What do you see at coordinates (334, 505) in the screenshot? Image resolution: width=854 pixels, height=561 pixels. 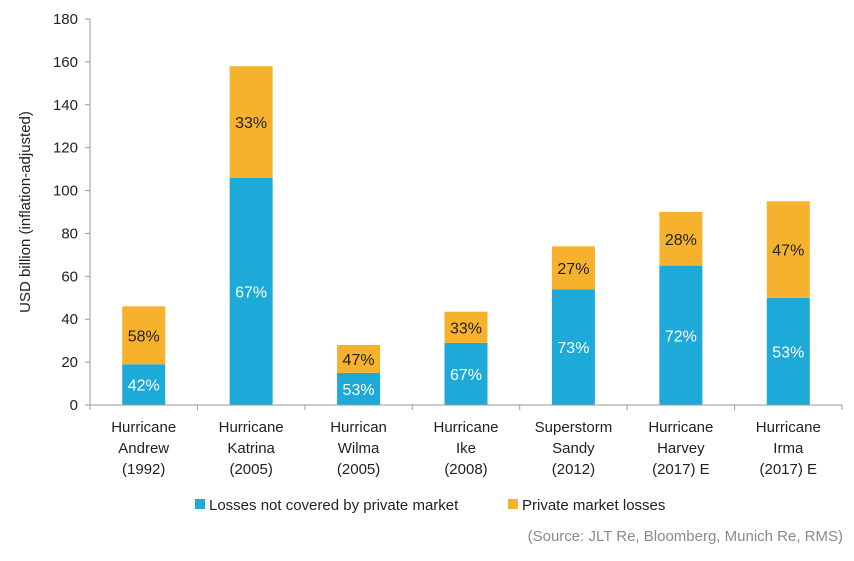 I see `legend-label-uncovered: Losses not covered by private market` at bounding box center [334, 505].